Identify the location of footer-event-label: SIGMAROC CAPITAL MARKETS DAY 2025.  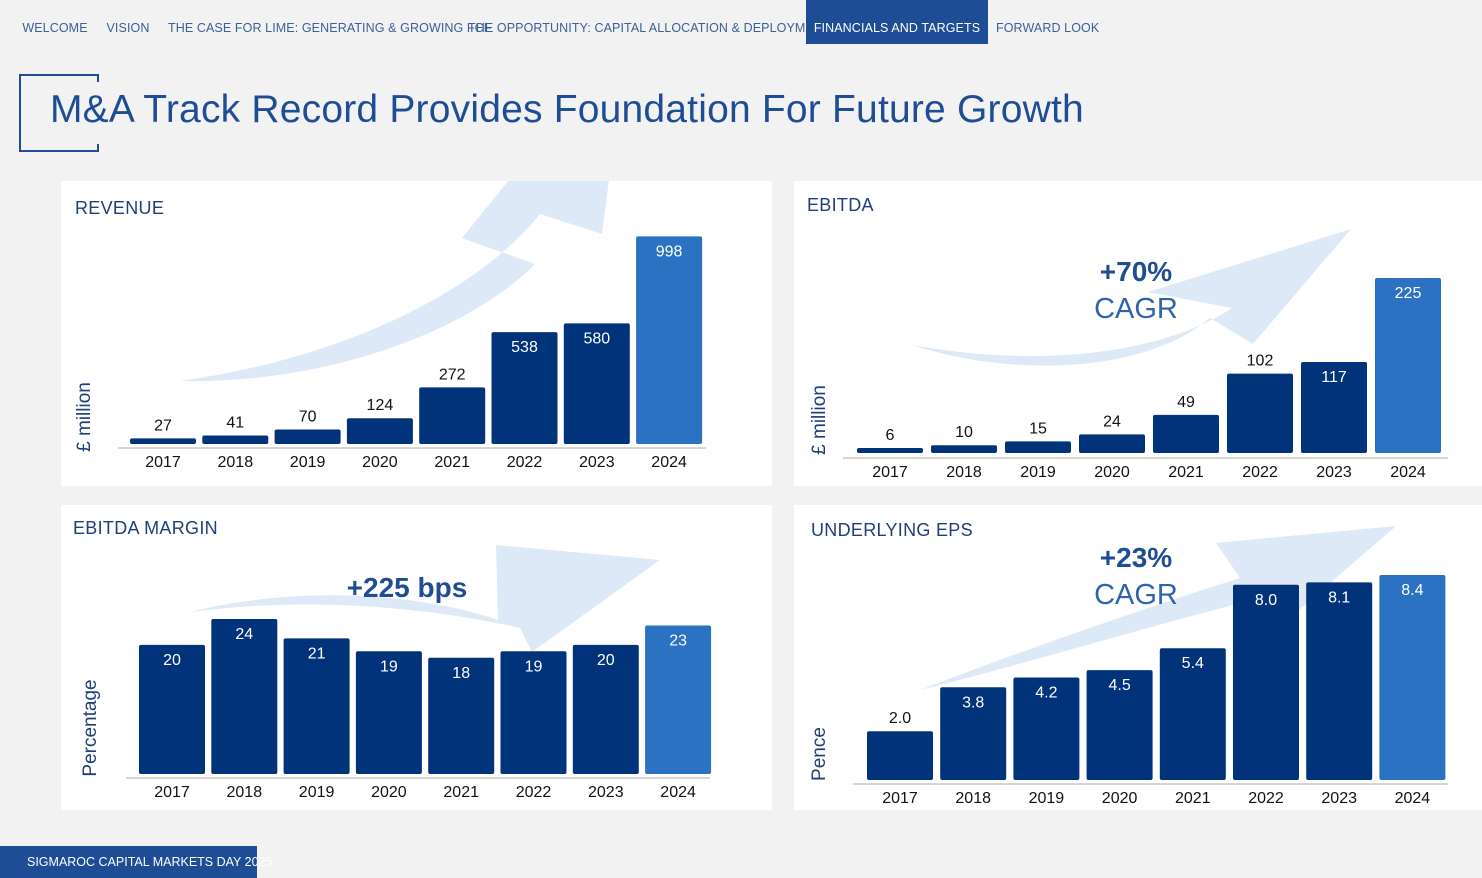
(136, 862).